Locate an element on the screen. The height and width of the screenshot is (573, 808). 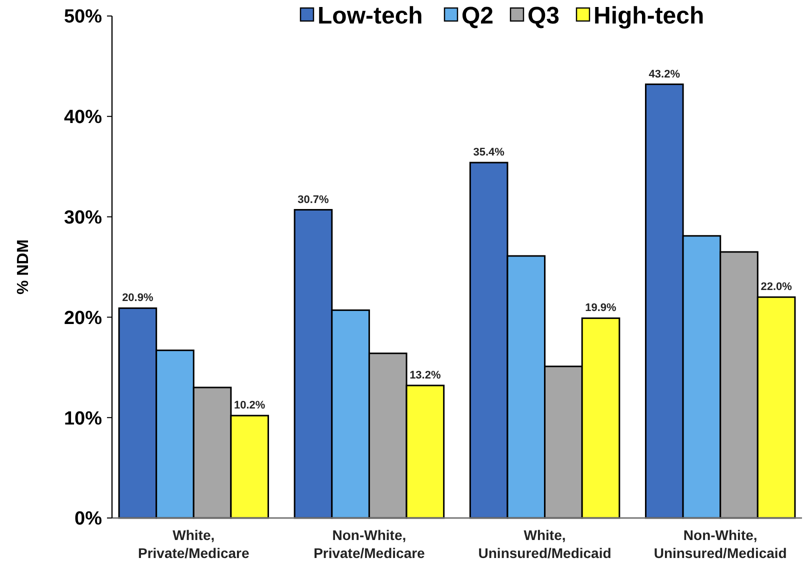
legend-label: Low-tech is located at coordinates (370, 16).